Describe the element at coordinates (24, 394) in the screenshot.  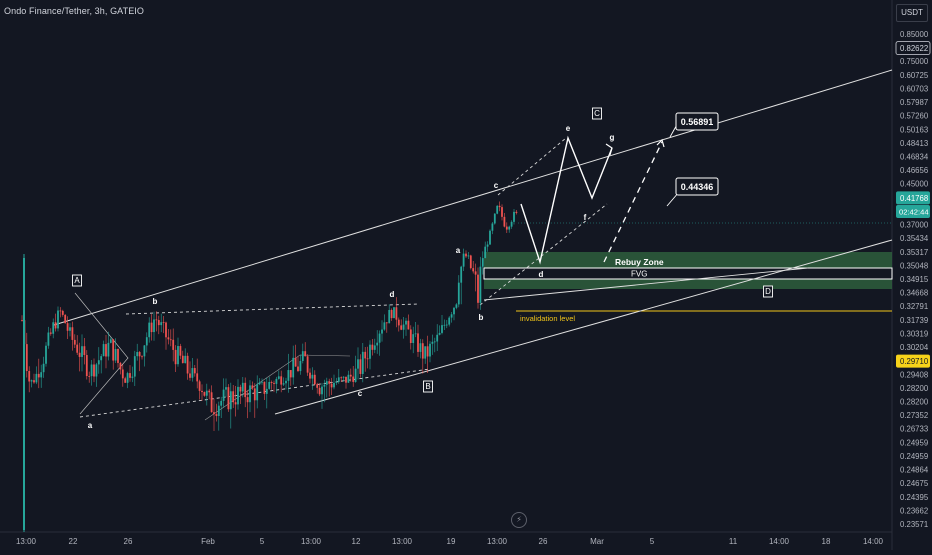
I see `first-candle-body` at that location.